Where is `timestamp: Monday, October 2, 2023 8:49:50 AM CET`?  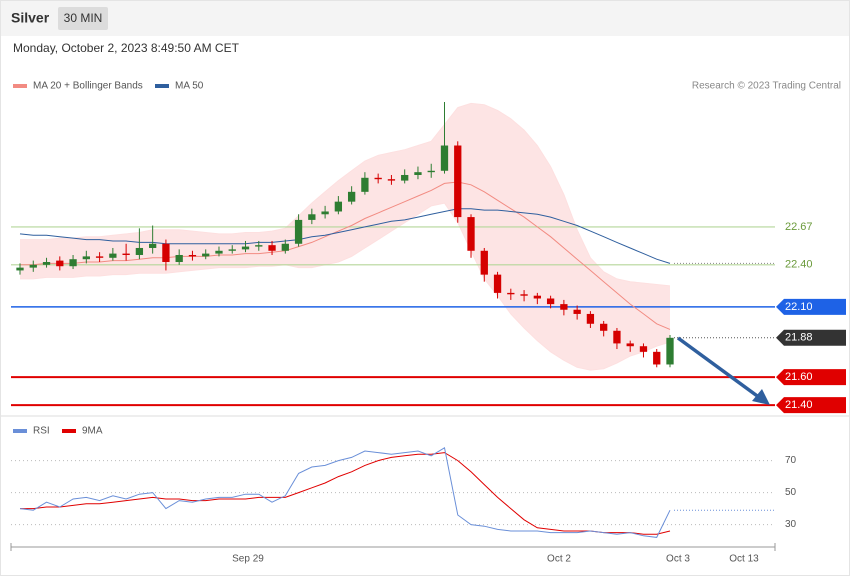
timestamp: Monday, October 2, 2023 8:49:50 AM CET is located at coordinates (126, 48).